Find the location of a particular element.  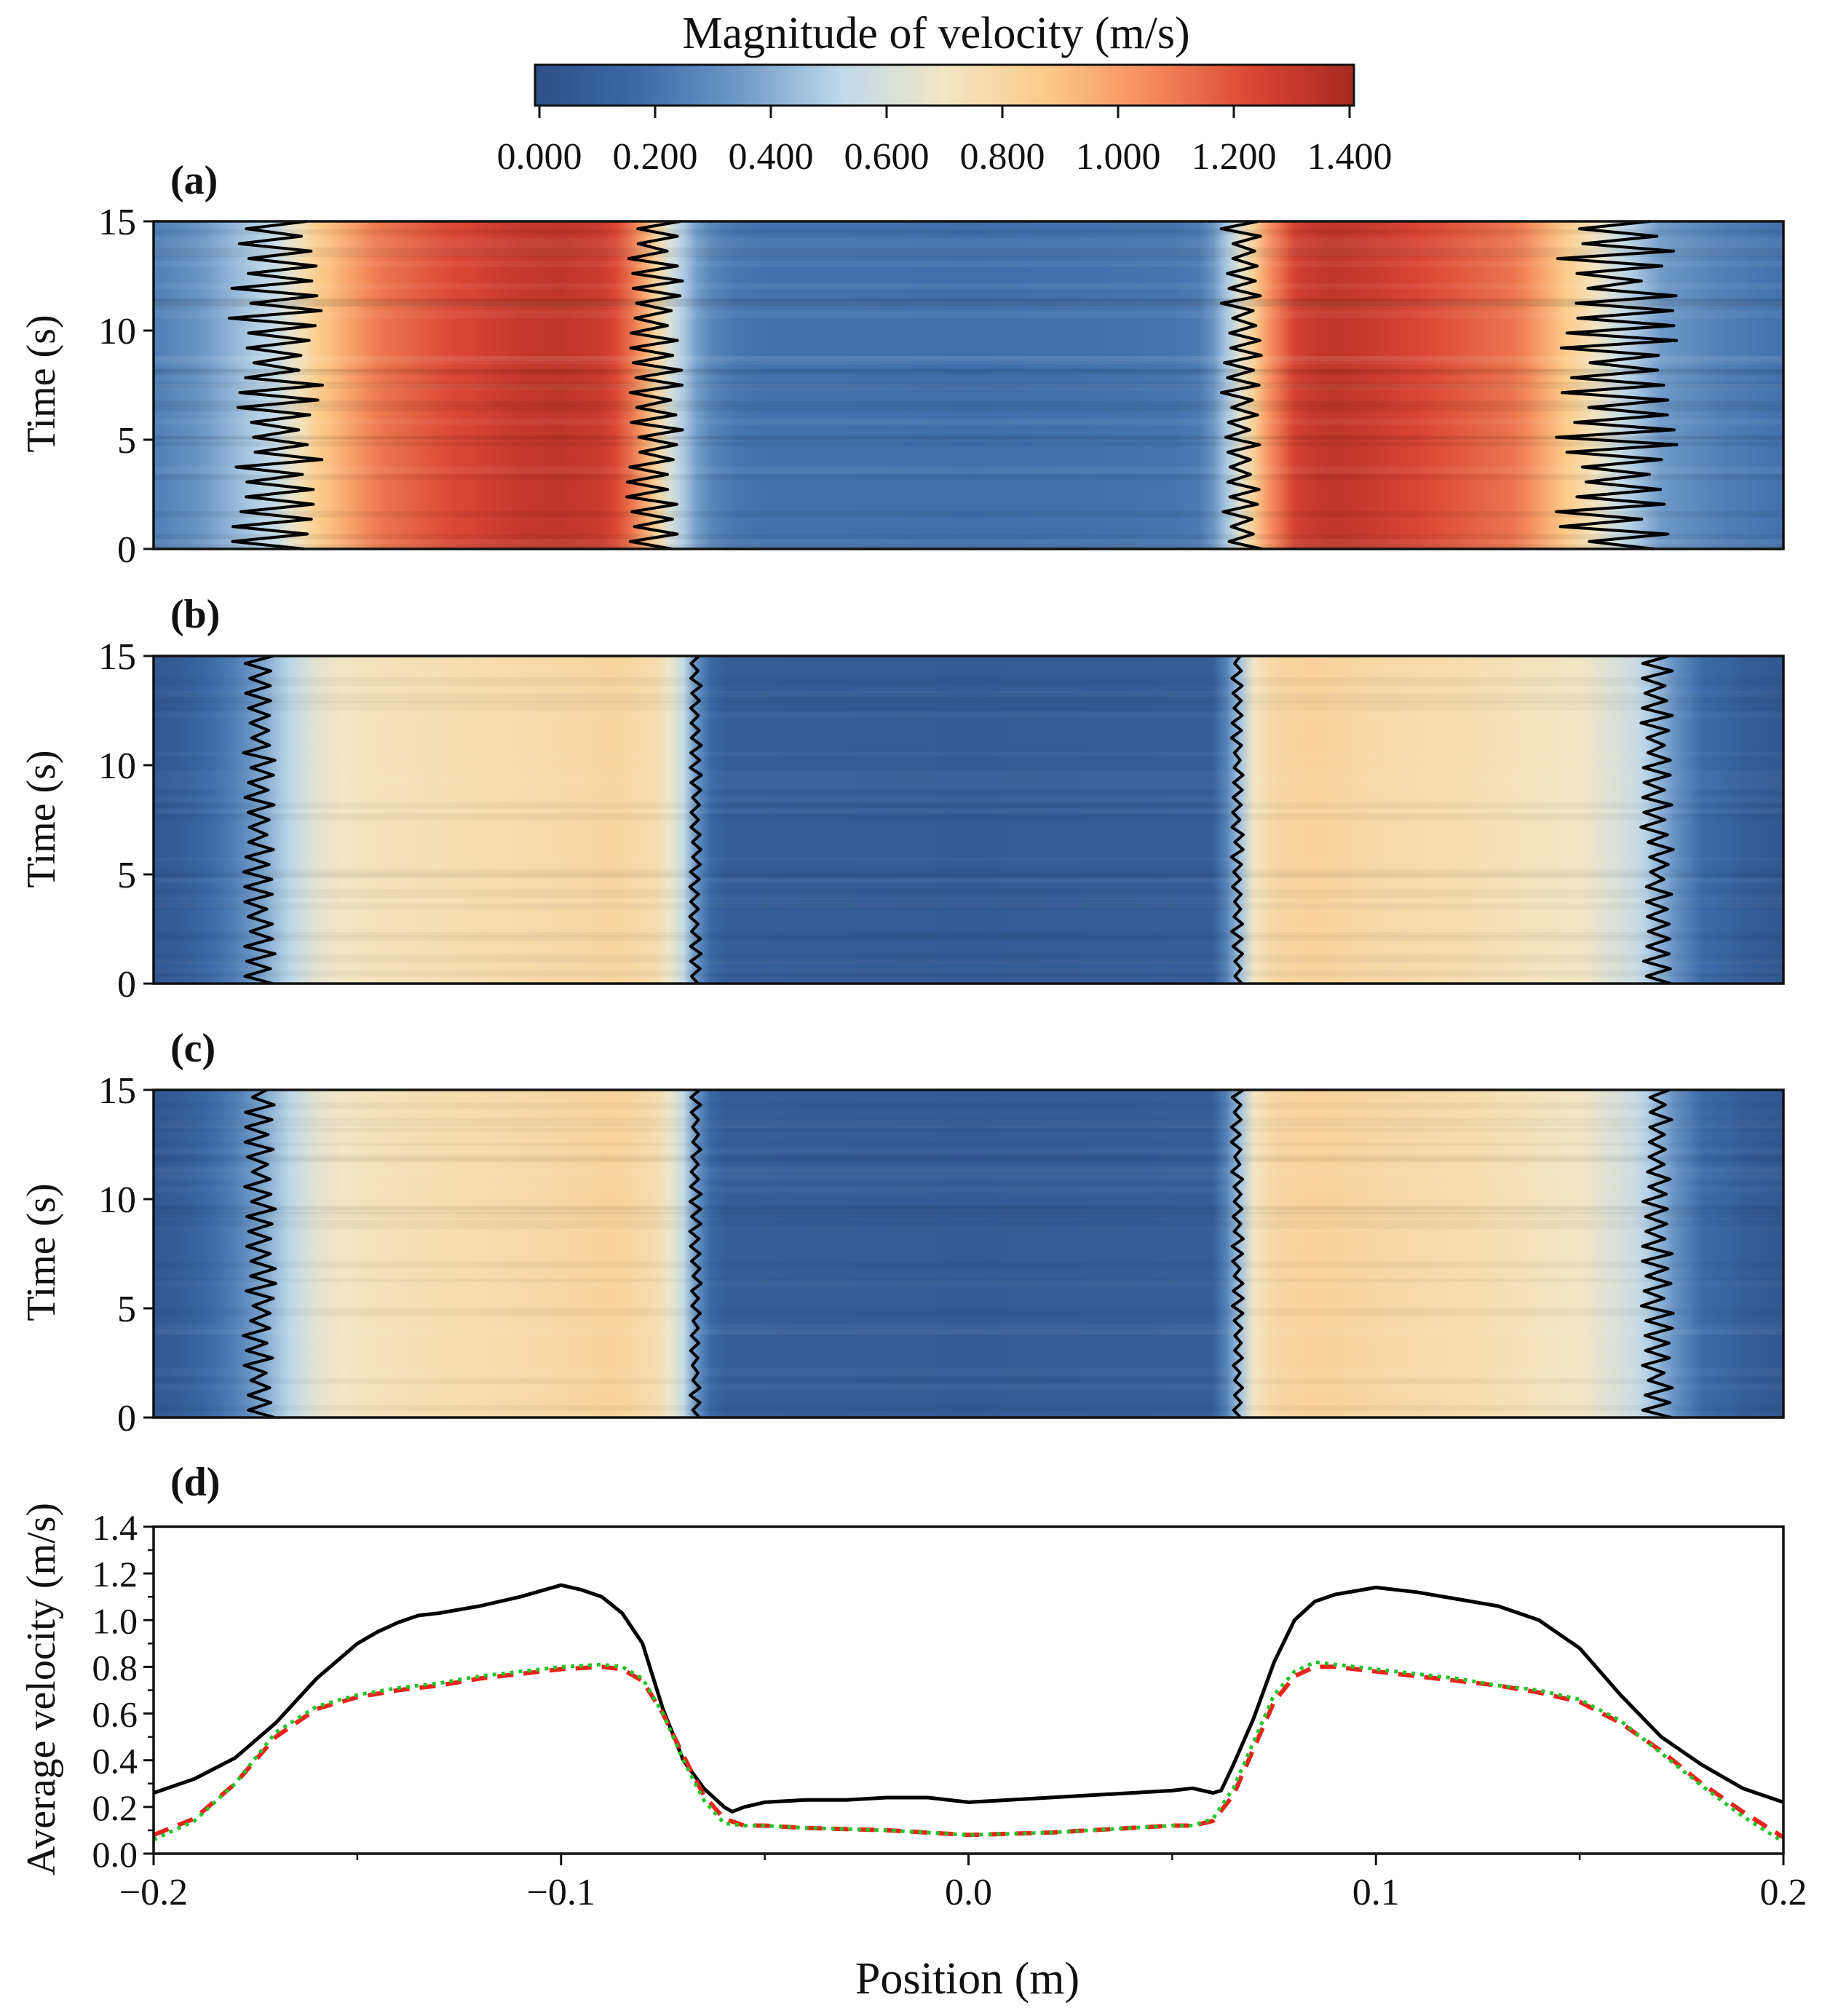

colorbar-tick-label: 1.000 is located at coordinates (1118, 157).